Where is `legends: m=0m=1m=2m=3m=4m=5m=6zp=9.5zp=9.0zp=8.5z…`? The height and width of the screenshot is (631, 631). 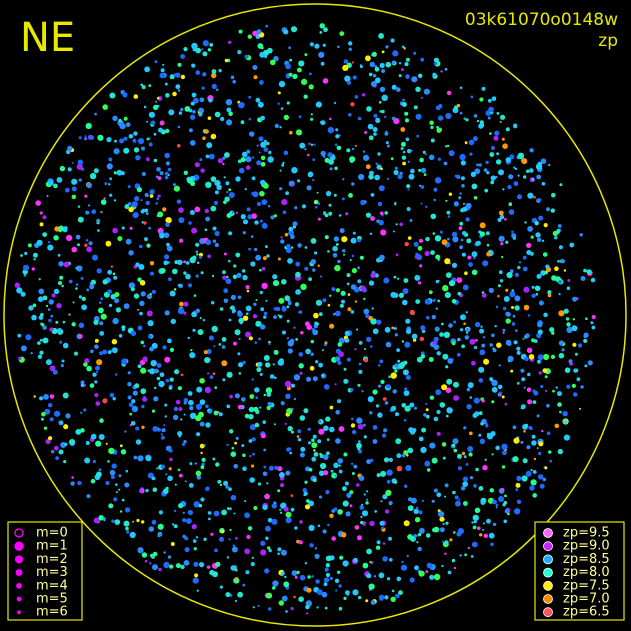 legends: m=0m=1m=2m=3m=4m=5m=6zp=9.5zp=9.0zp=8.5z… is located at coordinates (312, 573).